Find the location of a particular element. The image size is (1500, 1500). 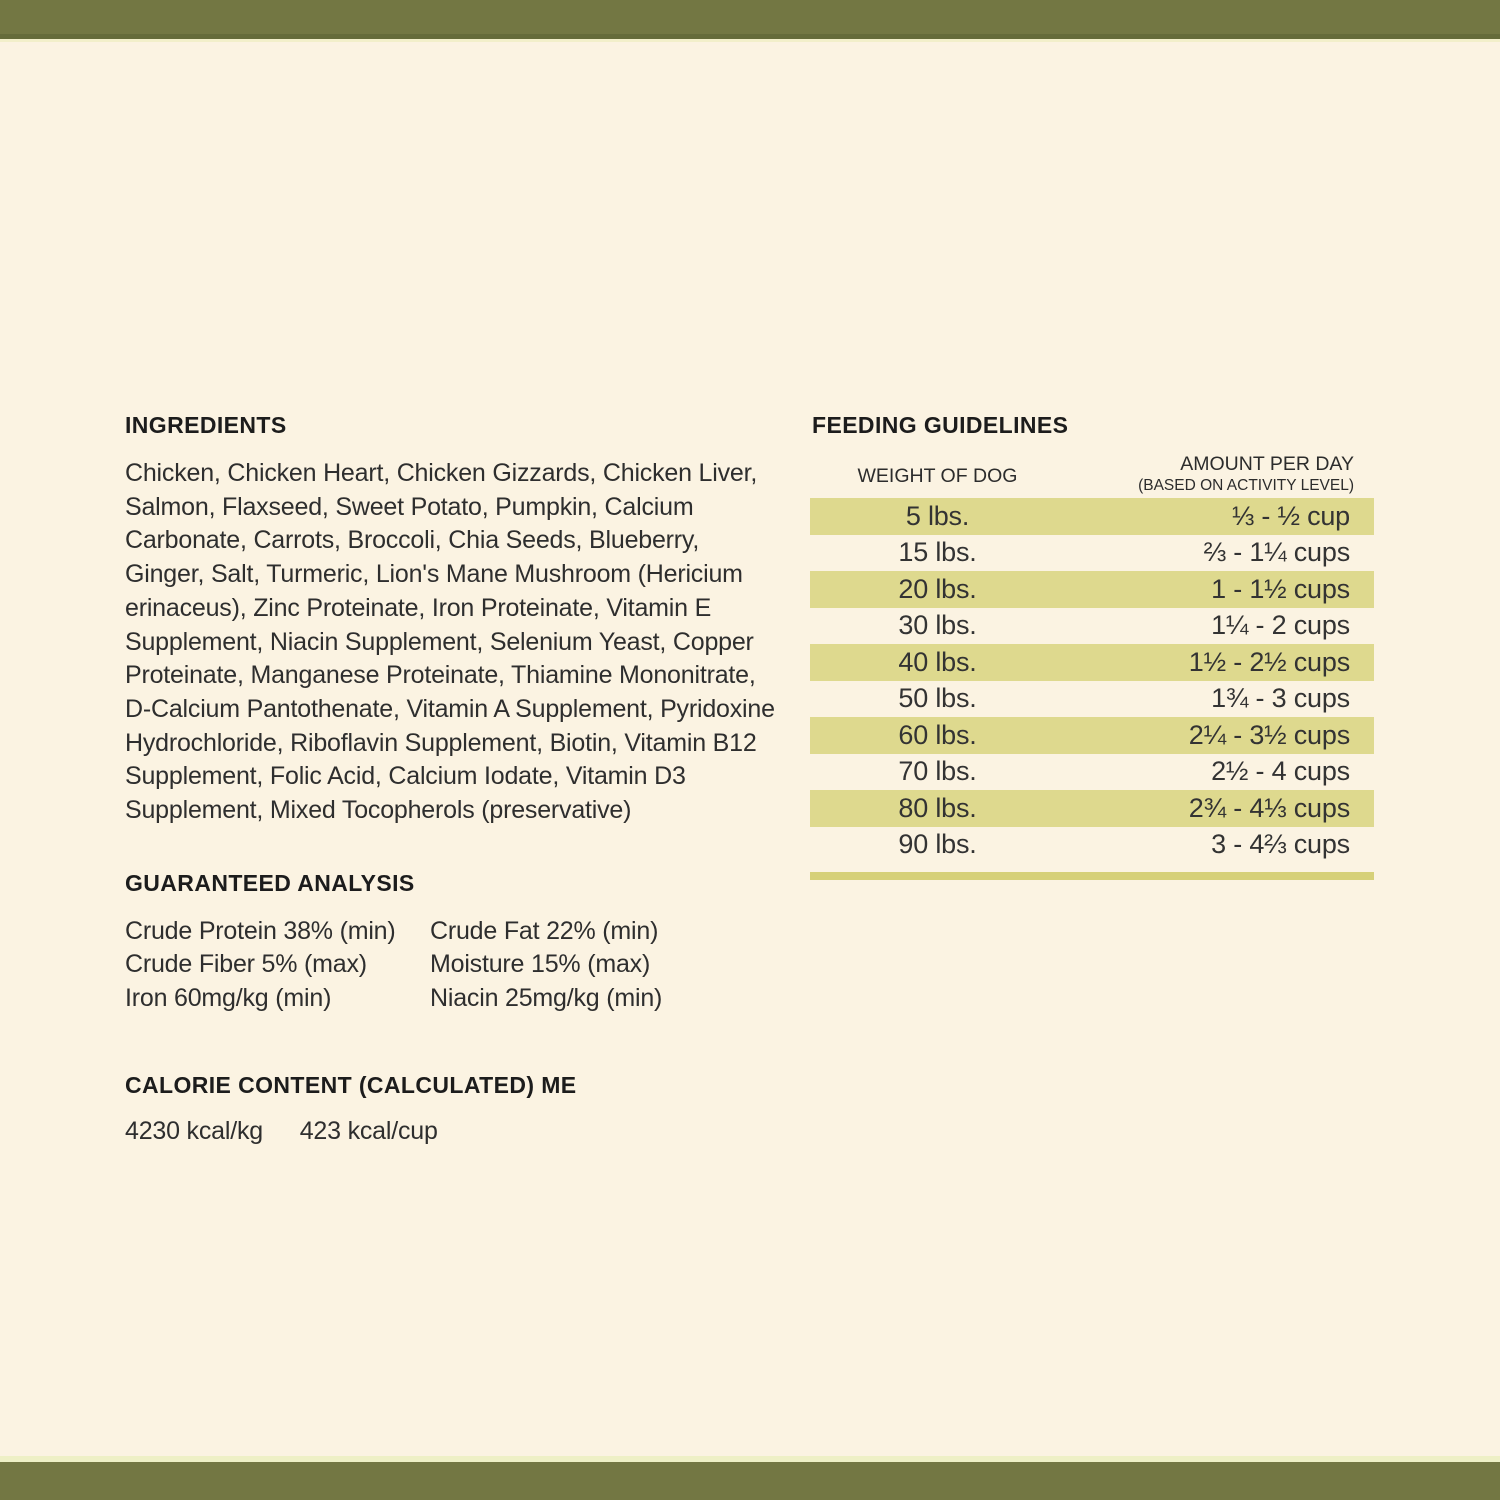

top-band-pale-edge is located at coordinates (750, 40).